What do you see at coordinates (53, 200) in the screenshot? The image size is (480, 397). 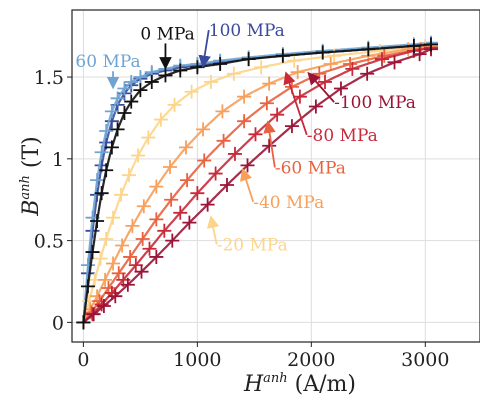 I see `y-axis-ticks: 0 0.5 1 1.5` at bounding box center [53, 200].